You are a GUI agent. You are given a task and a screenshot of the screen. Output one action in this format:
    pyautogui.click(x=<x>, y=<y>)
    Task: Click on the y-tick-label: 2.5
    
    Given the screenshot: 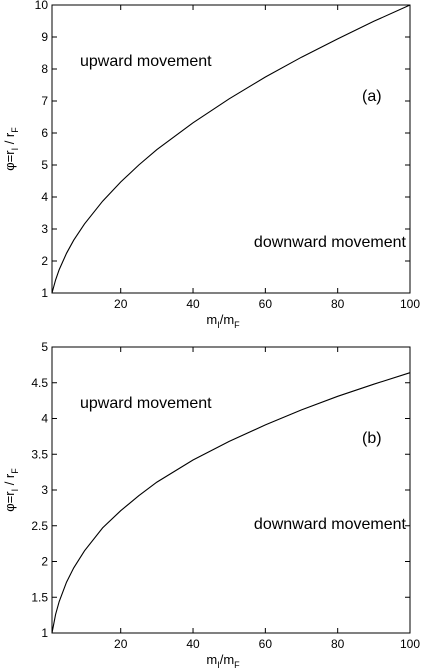 What is the action you would take?
    pyautogui.click(x=39, y=526)
    